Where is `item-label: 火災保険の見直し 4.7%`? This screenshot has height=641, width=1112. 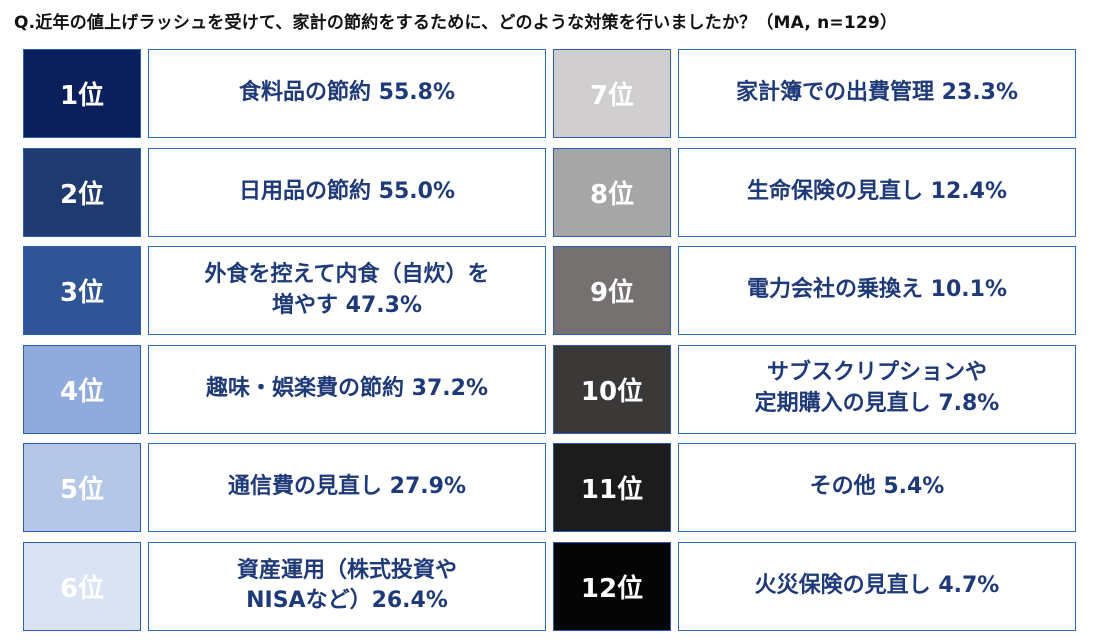
item-label: 火災保険の見直し 4.7% is located at coordinates (877, 586).